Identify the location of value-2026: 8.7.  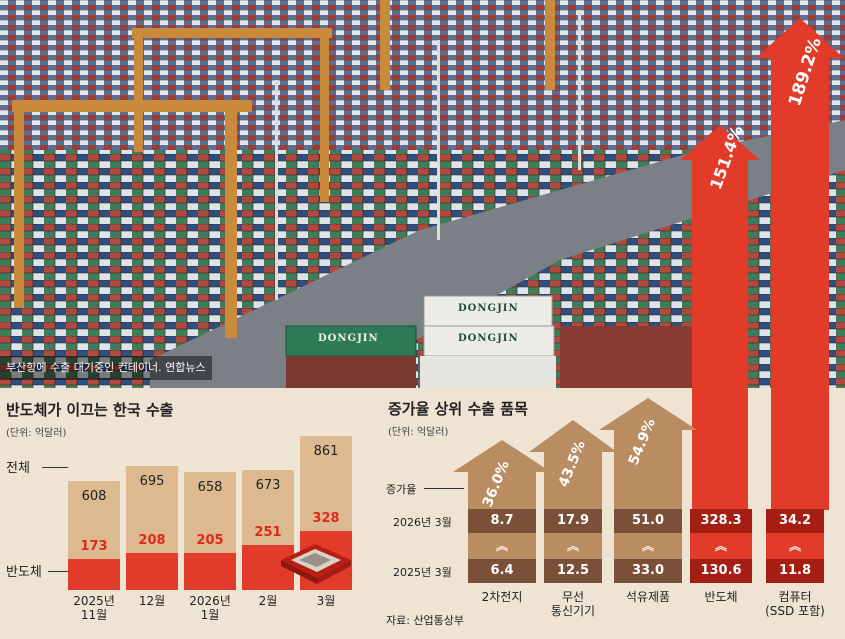
(502, 521).